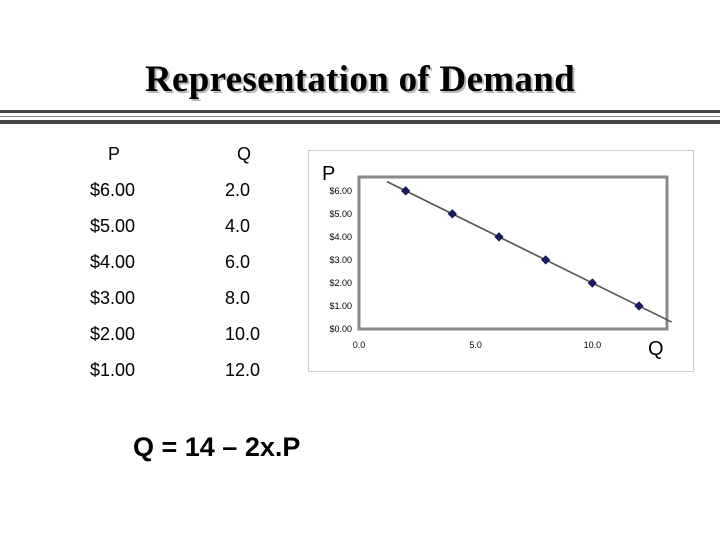 The height and width of the screenshot is (540, 720). Describe the element at coordinates (340, 237) in the screenshot. I see `y-tick-label: $4.00` at that location.